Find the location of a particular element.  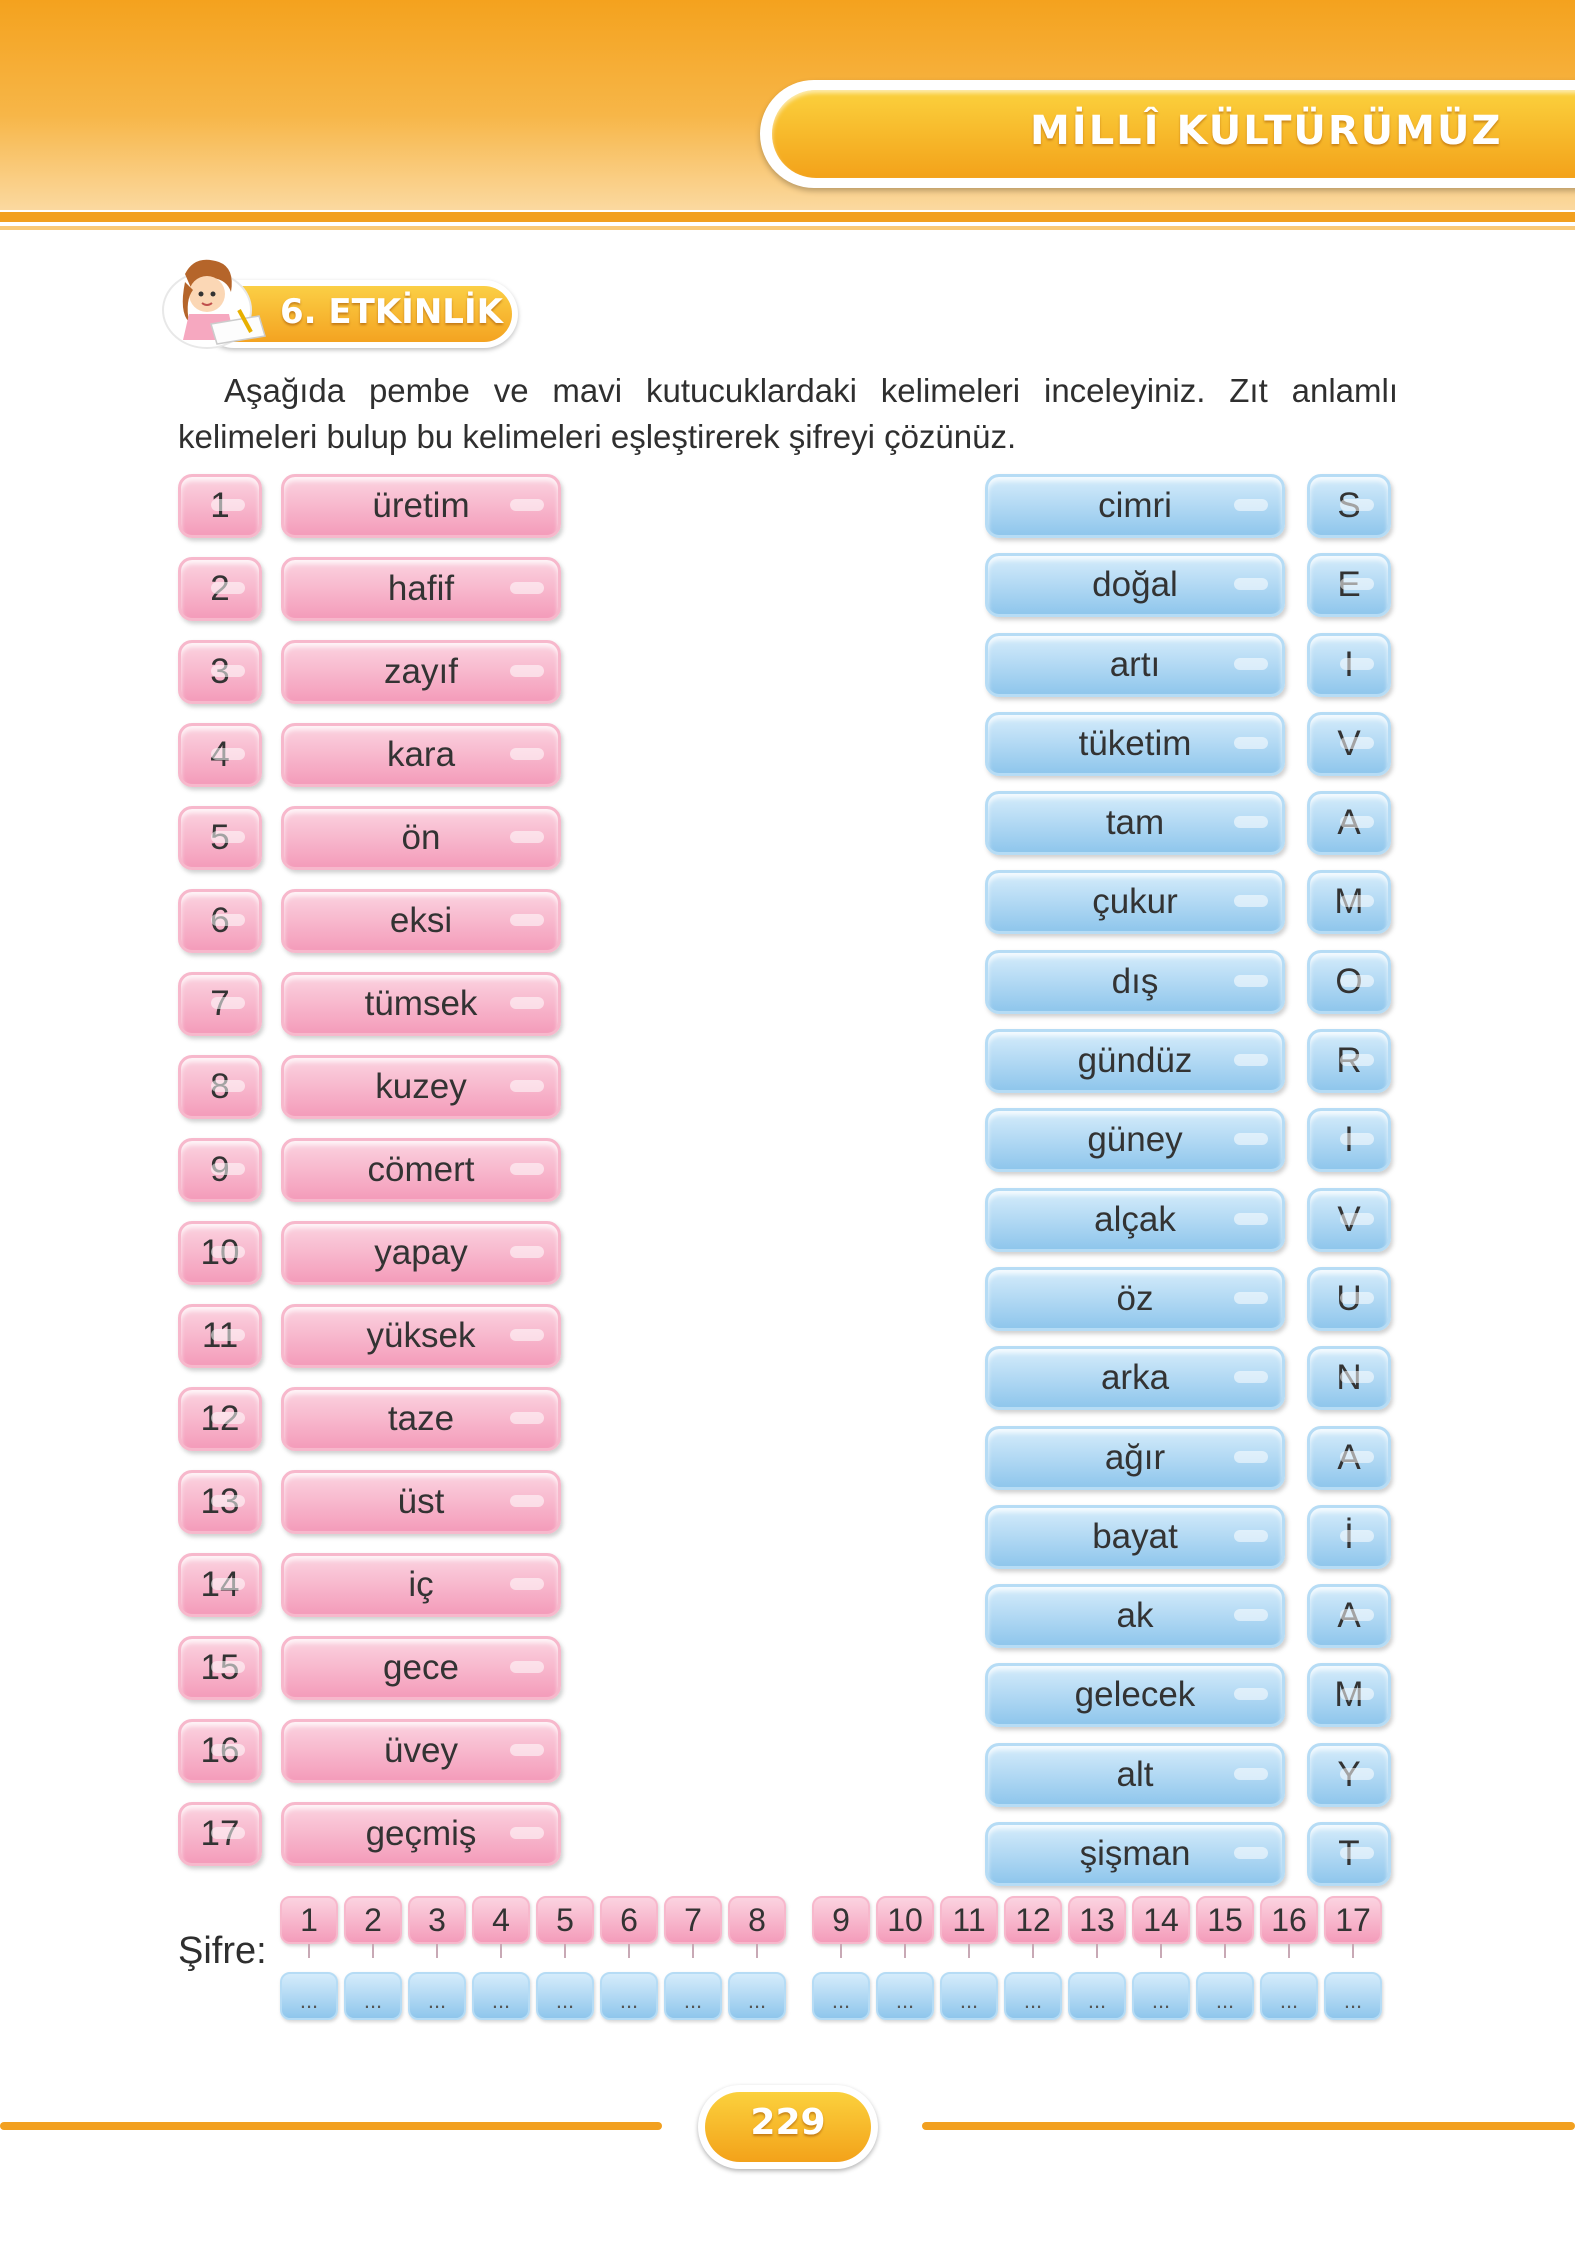

cipher-number-box: 10 is located at coordinates (905, 1920).